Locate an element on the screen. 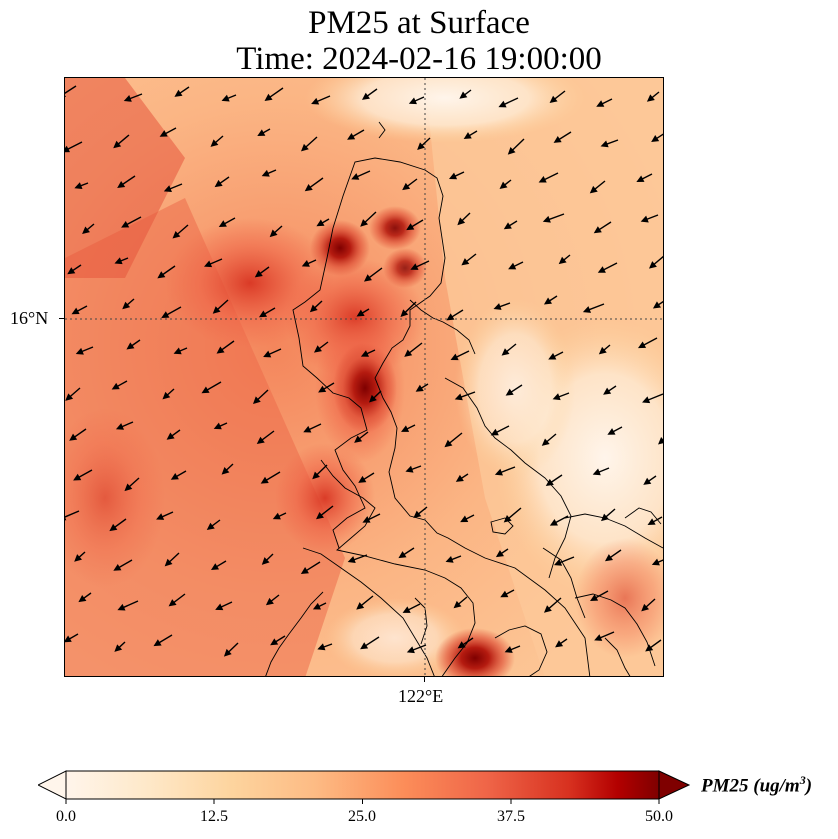 Image resolution: width=838 pixels, height=839 pixels. colorbar-gradient is located at coordinates (362, 785).